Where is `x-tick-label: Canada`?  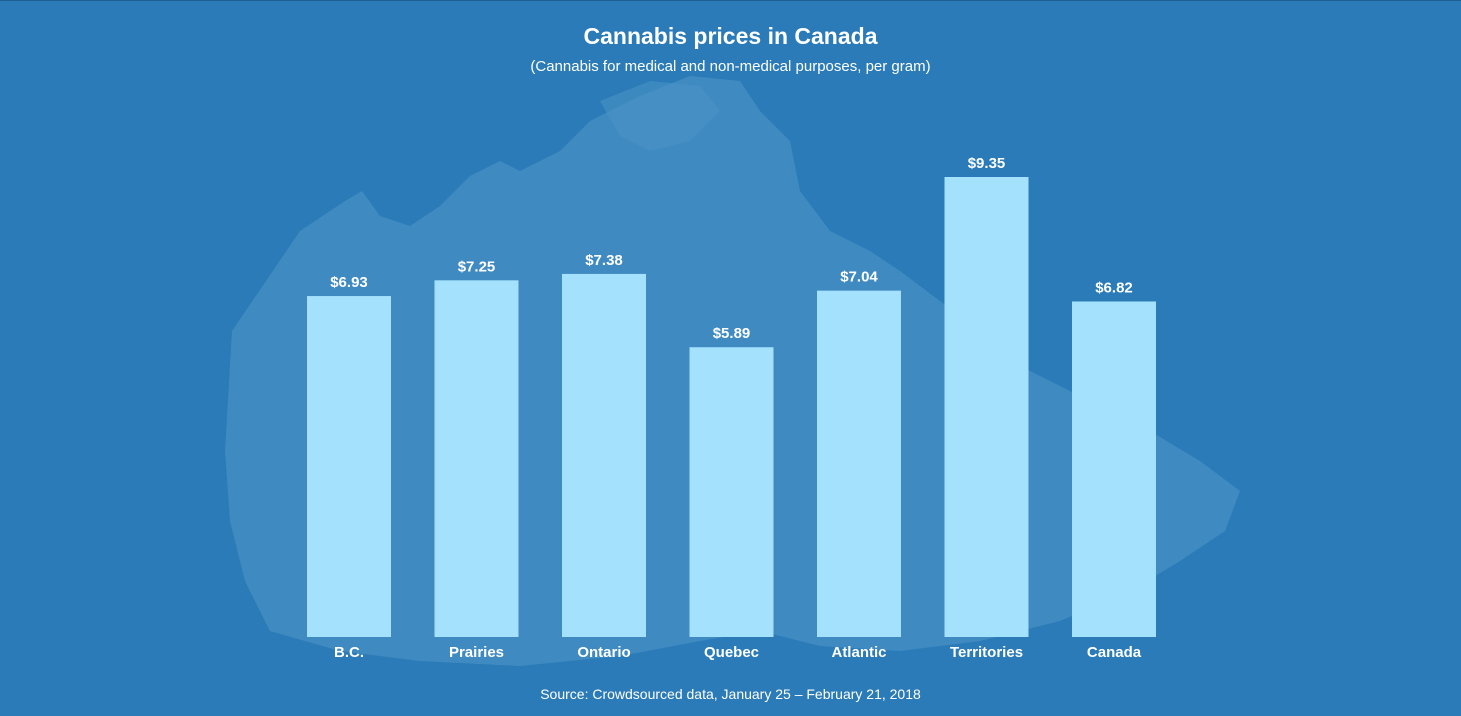
x-tick-label: Canada is located at coordinates (1114, 652).